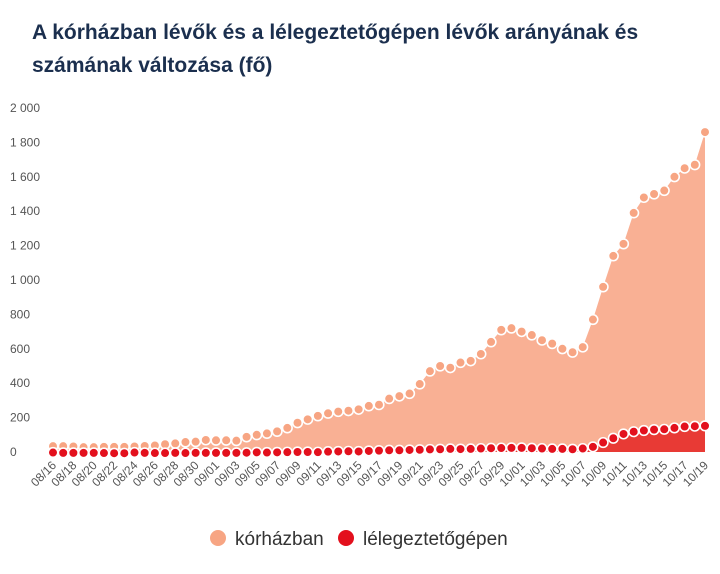  Describe the element at coordinates (13, 452) in the screenshot. I see `y-tick-label: 0` at that location.